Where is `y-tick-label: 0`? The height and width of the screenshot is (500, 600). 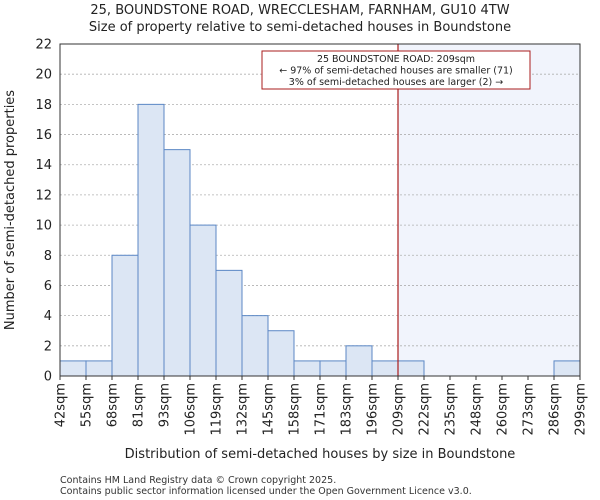 y-tick-label: 0 is located at coordinates (48, 377).